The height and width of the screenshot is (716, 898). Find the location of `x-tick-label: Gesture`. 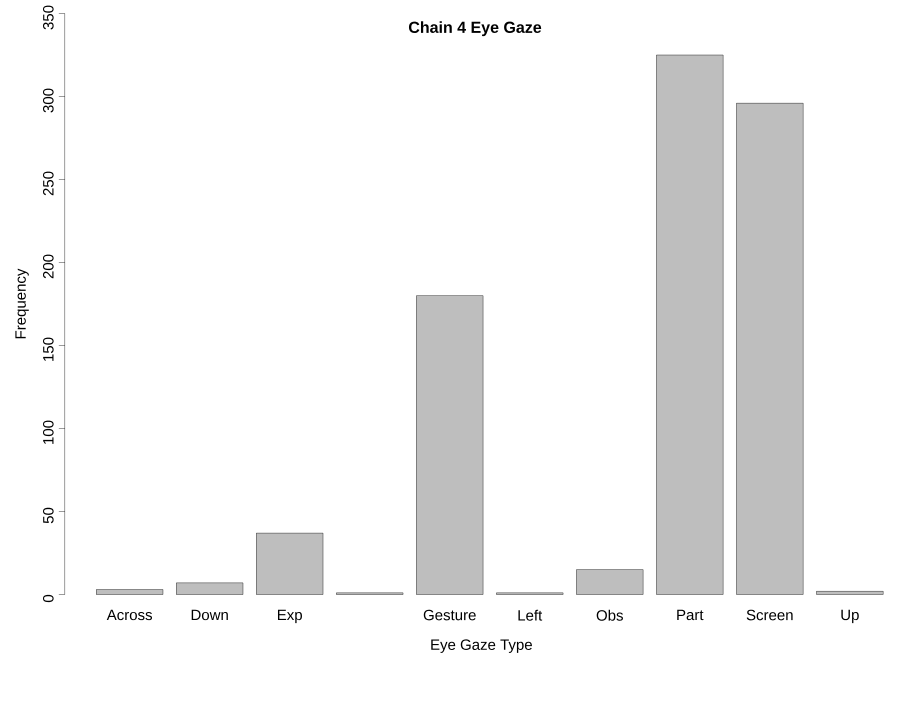

x-tick-label: Gesture is located at coordinates (450, 615).